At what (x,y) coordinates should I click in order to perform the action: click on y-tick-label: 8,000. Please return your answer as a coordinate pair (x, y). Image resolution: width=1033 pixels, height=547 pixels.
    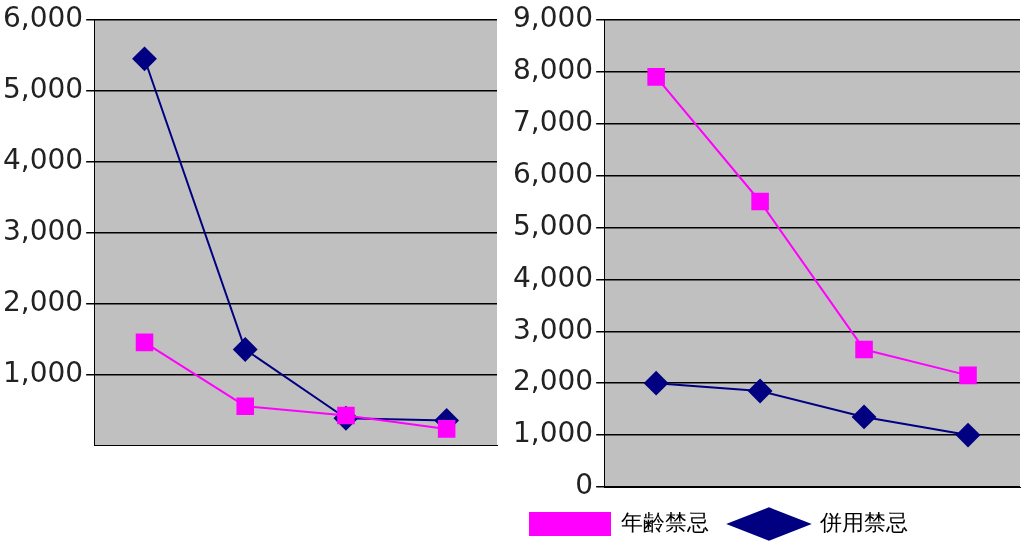
    Looking at the image, I should click on (553, 69).